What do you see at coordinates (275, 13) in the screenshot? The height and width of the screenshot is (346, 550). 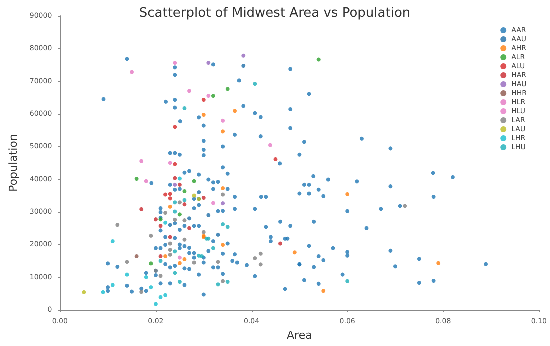 I see `chart-title: Scatterplot of Midwest Area vs Population` at bounding box center [275, 13].